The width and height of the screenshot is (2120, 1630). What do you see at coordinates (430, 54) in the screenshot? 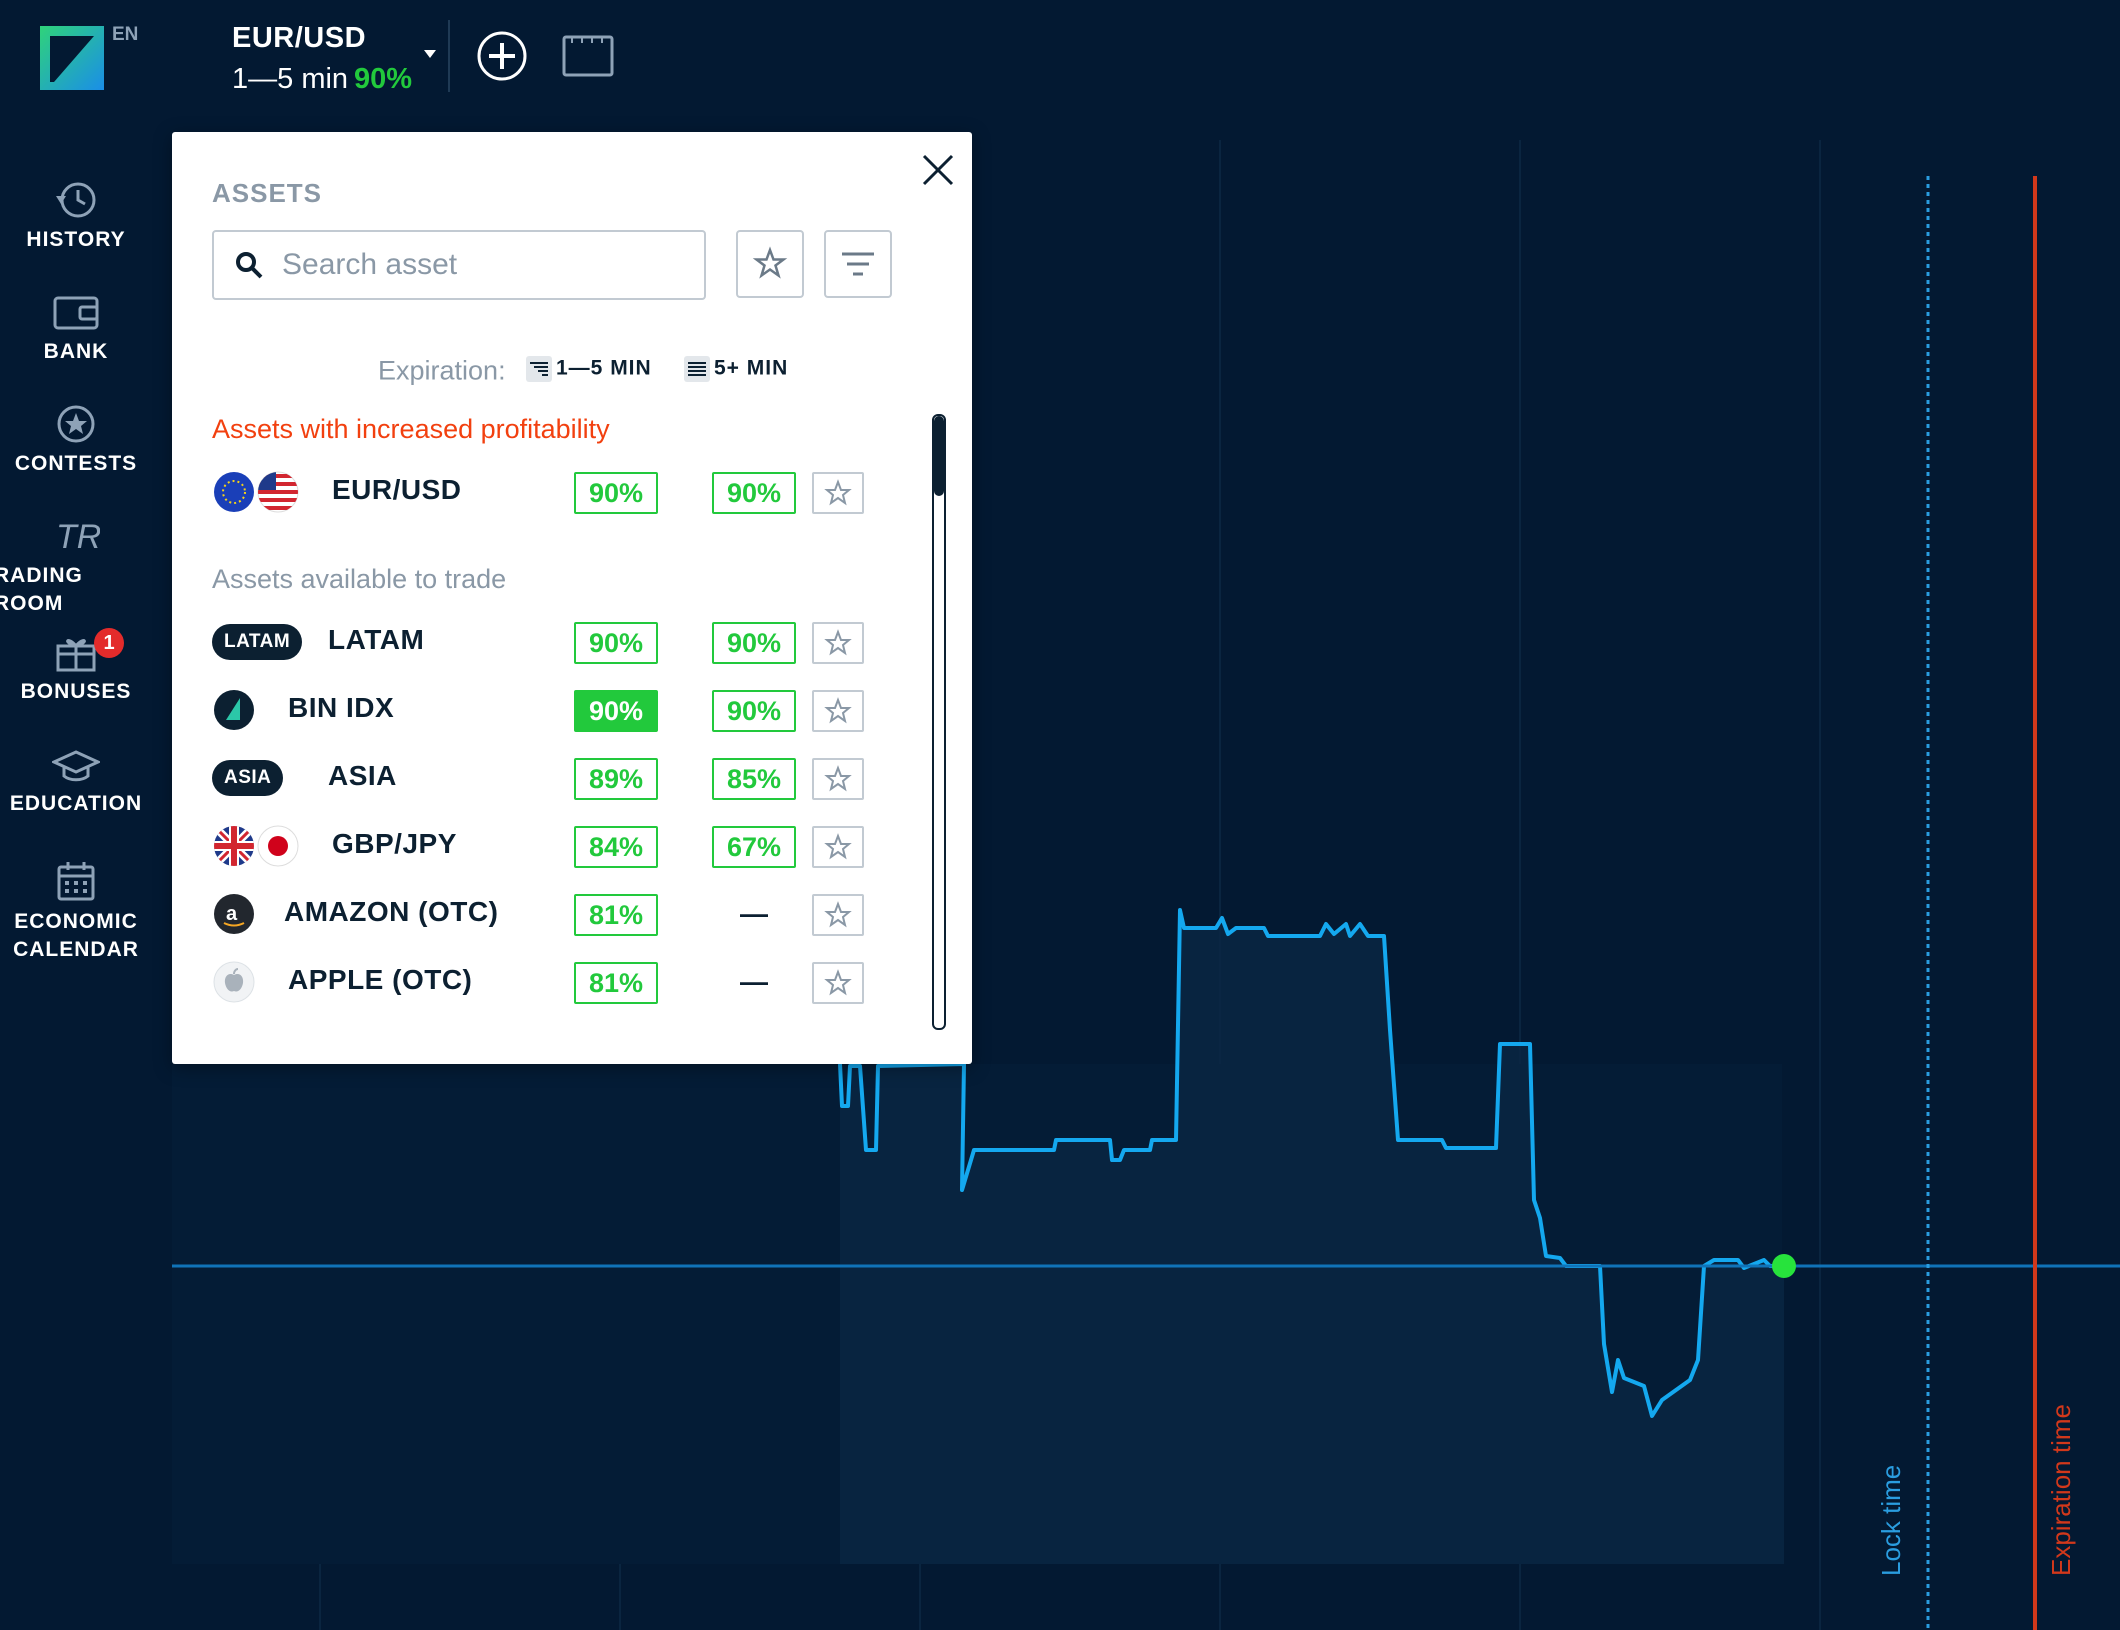
I see `chevron-down-icon` at bounding box center [430, 54].